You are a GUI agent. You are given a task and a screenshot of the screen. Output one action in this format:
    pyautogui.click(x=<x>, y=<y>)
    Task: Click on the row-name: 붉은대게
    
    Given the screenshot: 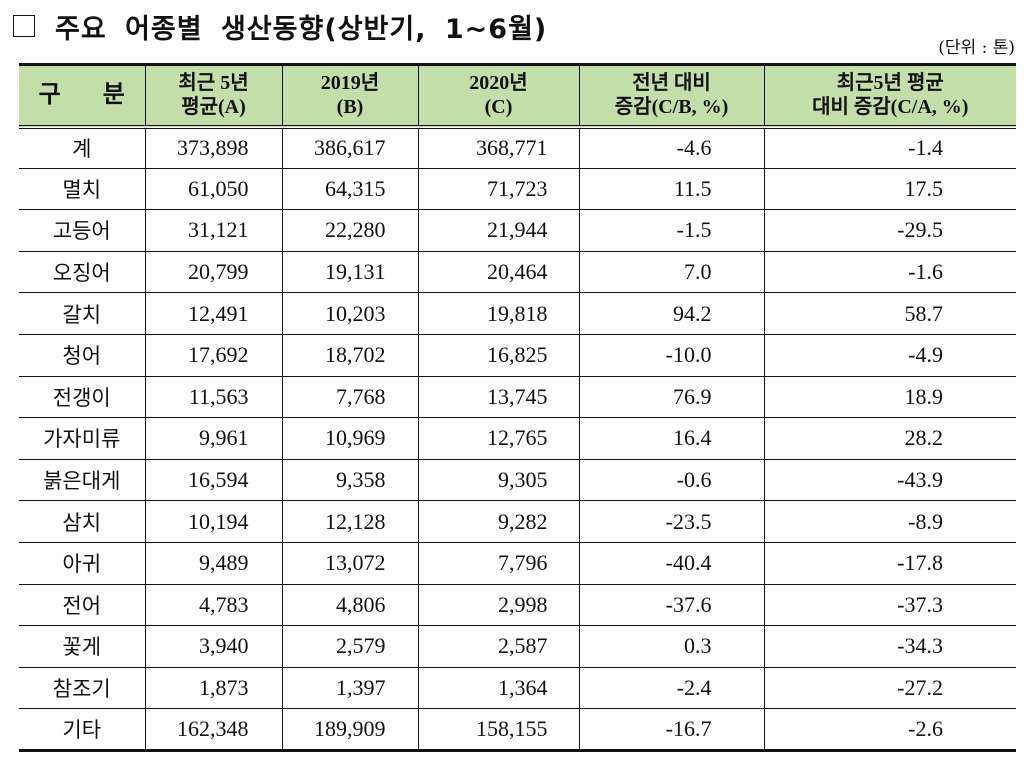 What is the action you would take?
    pyautogui.click(x=82, y=479)
    